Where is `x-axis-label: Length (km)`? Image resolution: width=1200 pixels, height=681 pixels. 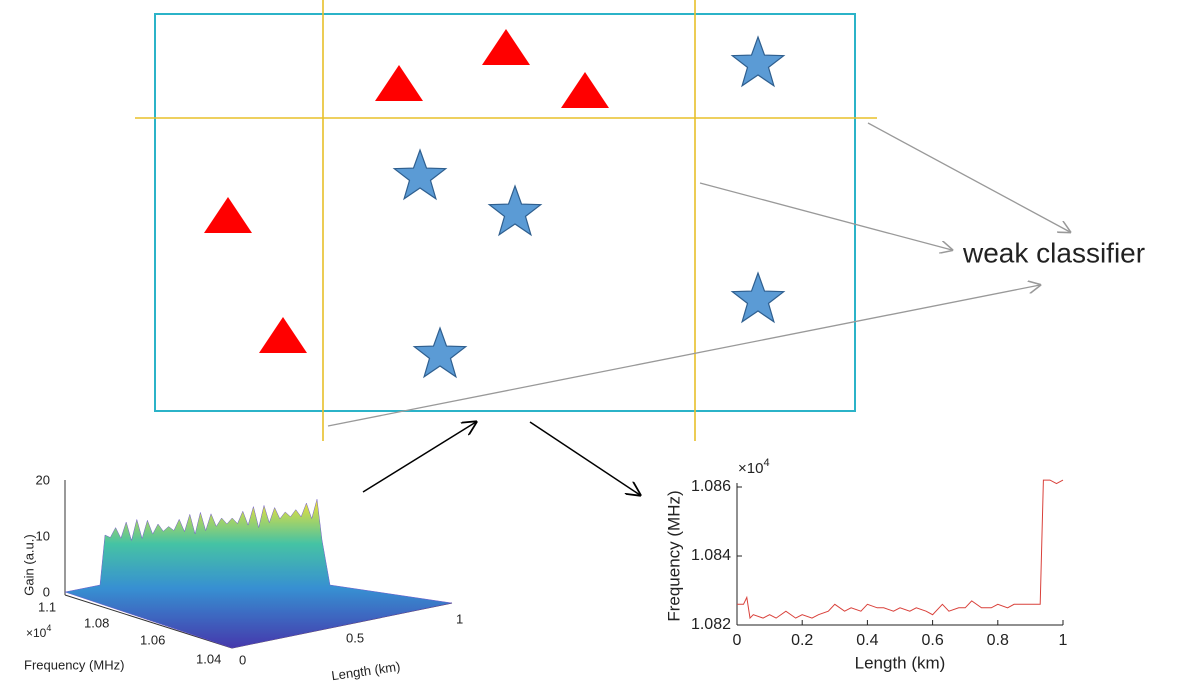
x-axis-label: Length (km) is located at coordinates (900, 662).